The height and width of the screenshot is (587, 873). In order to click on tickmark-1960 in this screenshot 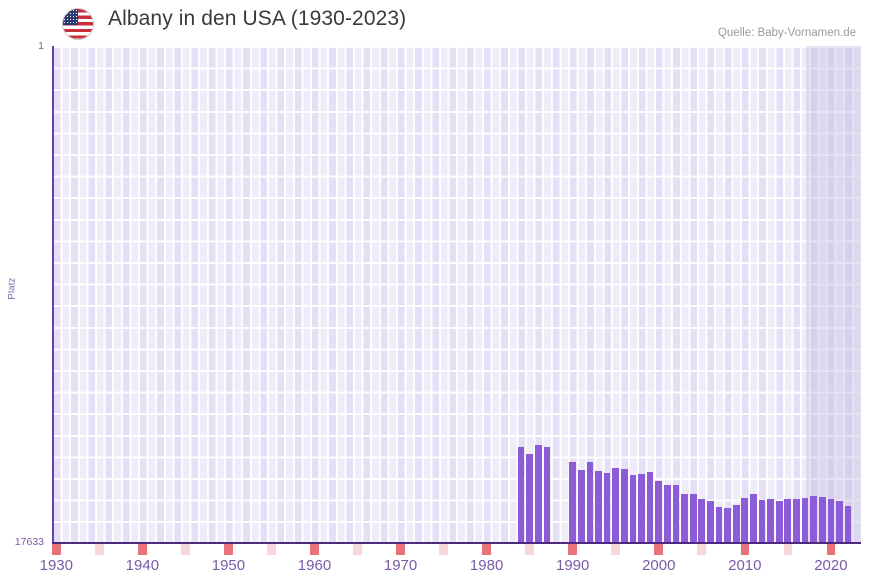, I will do `click(314, 549)`.